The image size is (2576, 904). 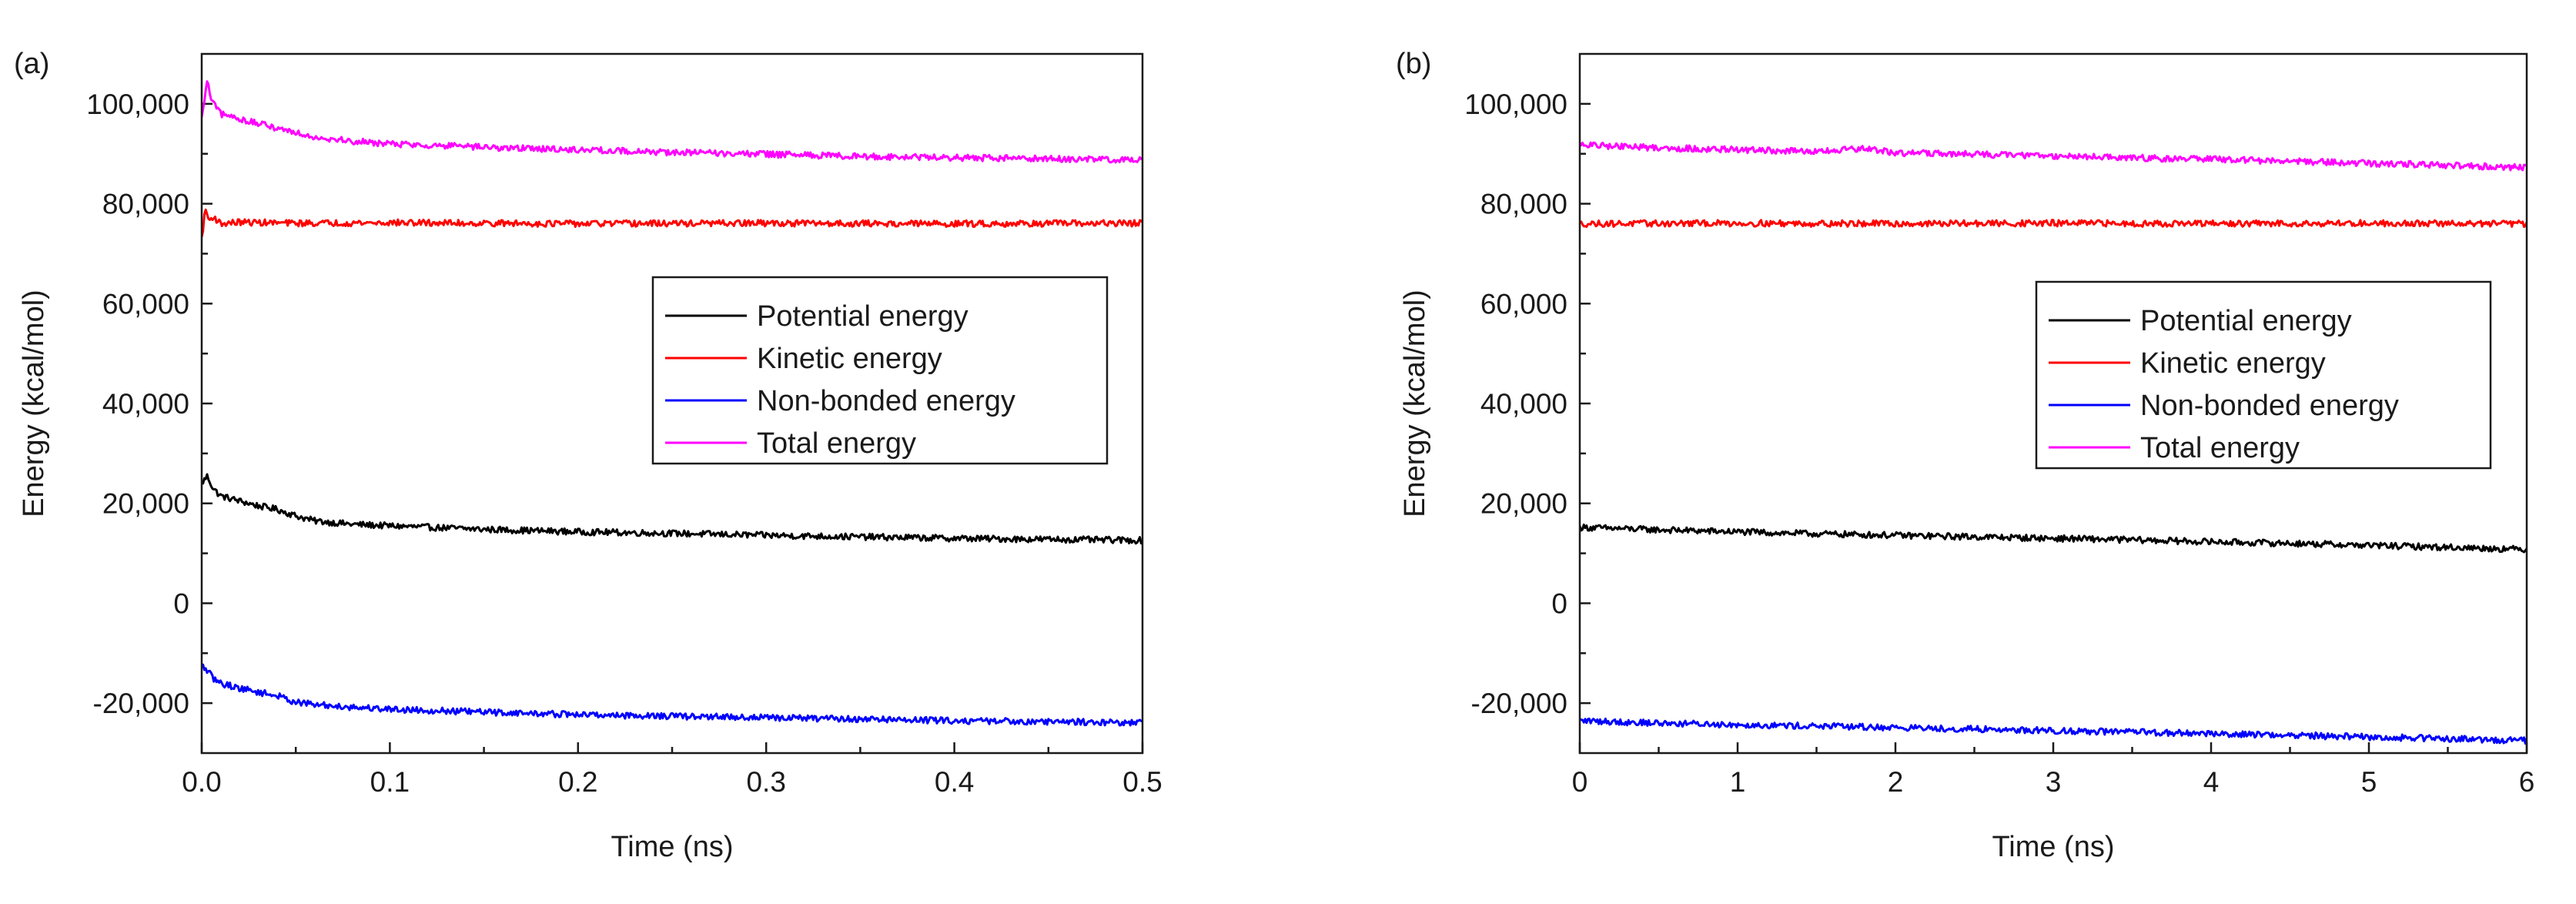 I want to click on panel-label: (b), so click(x=1414, y=64).